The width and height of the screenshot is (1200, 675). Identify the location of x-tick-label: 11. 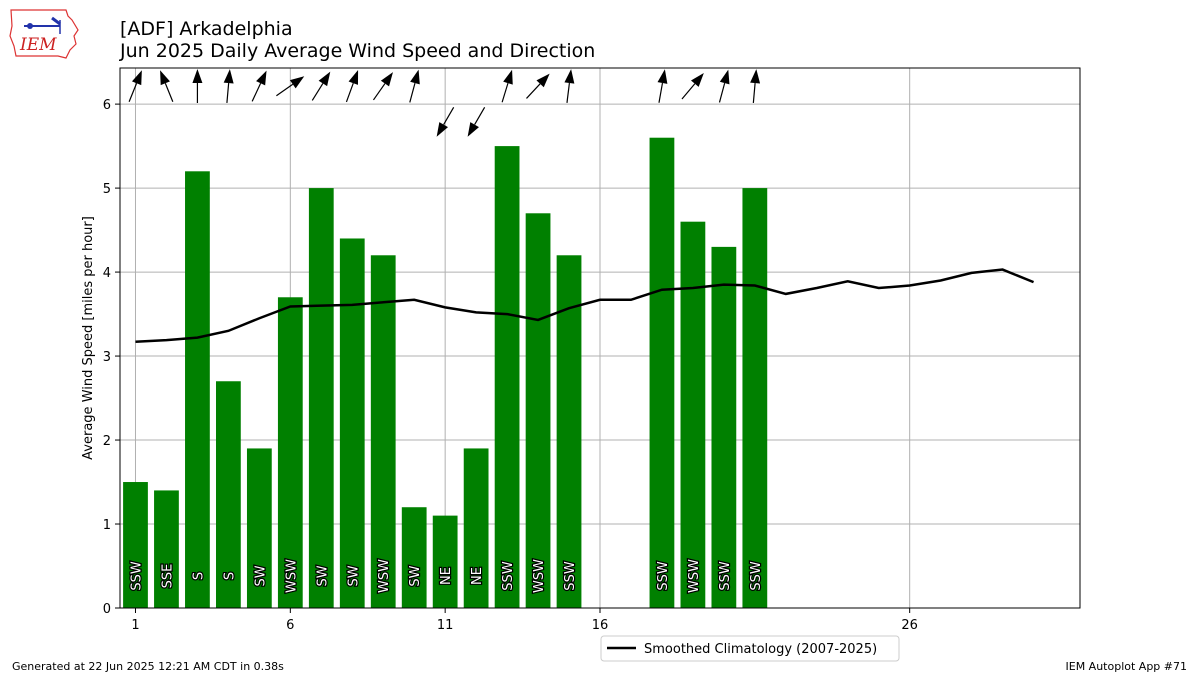
(445, 625).